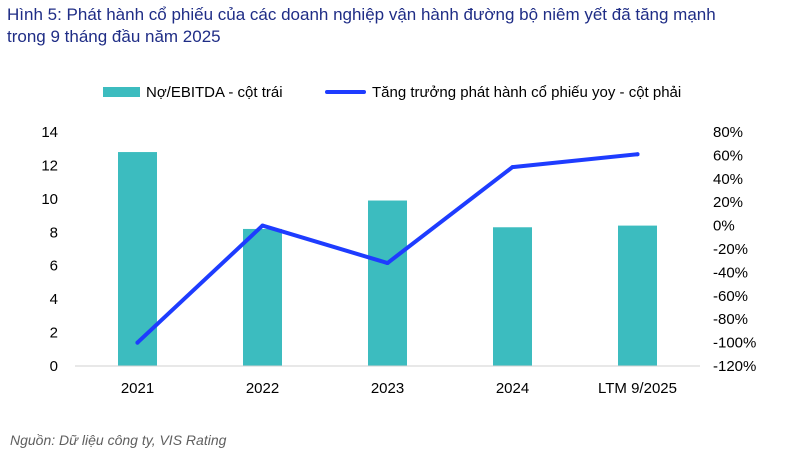  I want to click on line-point-2022, so click(262, 225).